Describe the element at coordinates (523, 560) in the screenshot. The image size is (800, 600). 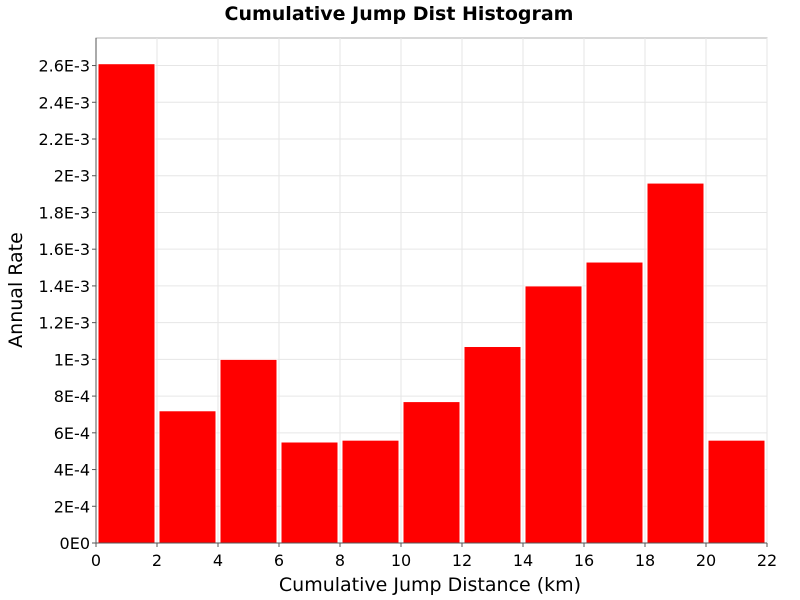
I see `x-tick-label: 14` at that location.